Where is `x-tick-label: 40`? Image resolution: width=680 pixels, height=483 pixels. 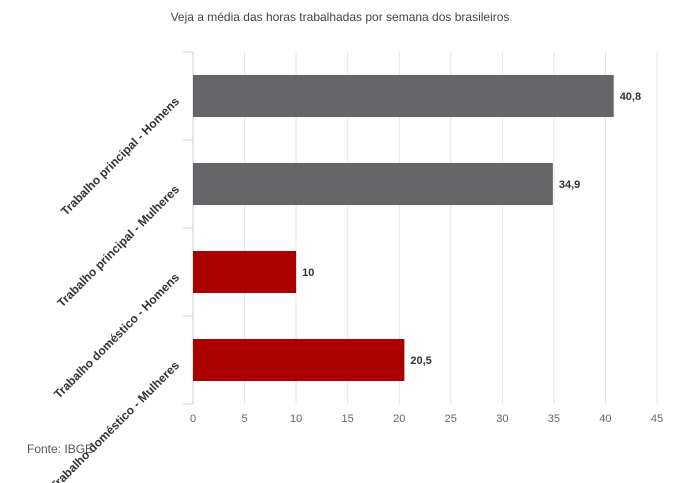
x-tick-label: 40 is located at coordinates (605, 419).